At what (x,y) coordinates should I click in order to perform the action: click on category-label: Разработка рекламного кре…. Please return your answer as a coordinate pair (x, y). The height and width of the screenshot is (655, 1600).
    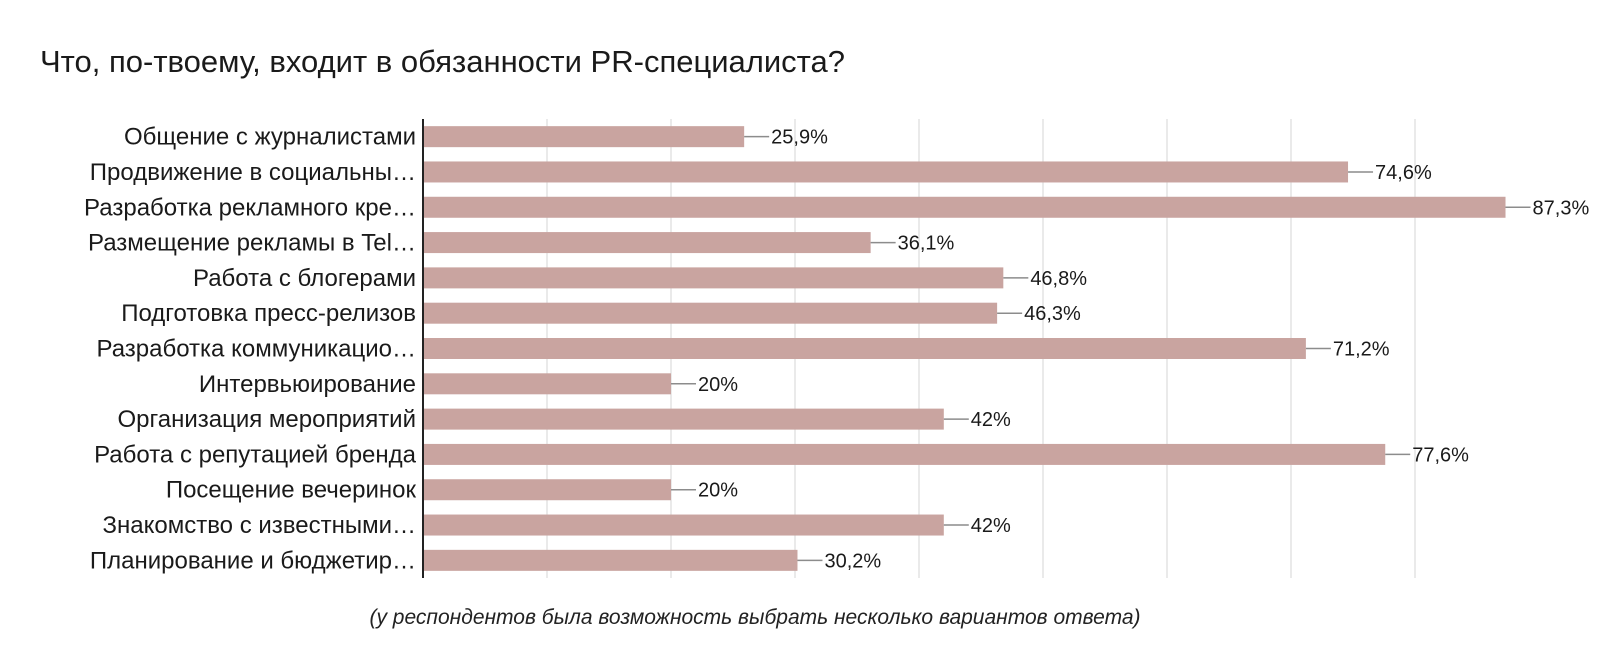
    Looking at the image, I should click on (250, 207).